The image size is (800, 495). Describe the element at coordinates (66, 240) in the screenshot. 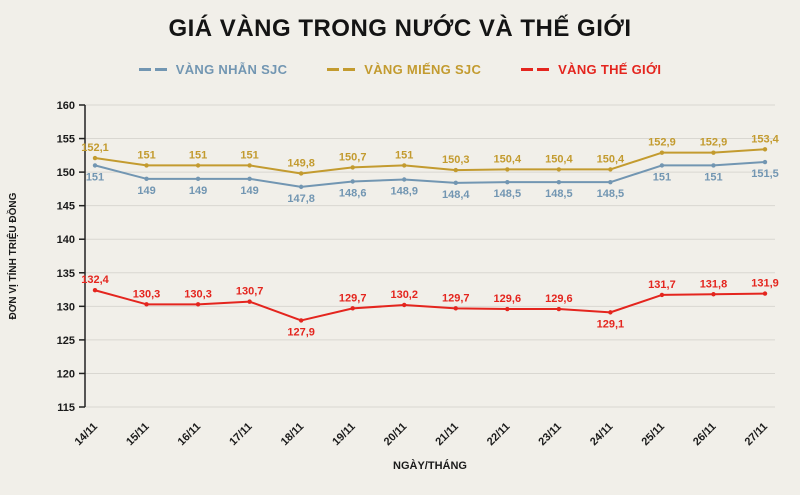

I see `y-tick-label: 140` at that location.